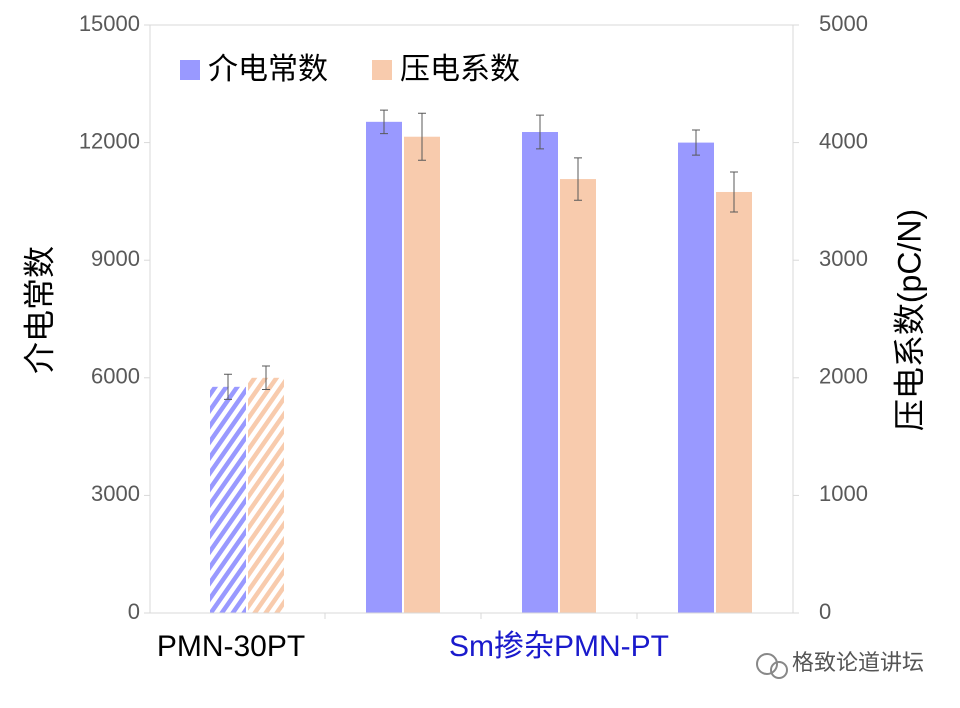 This screenshot has width=960, height=708. Describe the element at coordinates (843, 258) in the screenshot. I see `y2-tick-label: 3000` at that location.